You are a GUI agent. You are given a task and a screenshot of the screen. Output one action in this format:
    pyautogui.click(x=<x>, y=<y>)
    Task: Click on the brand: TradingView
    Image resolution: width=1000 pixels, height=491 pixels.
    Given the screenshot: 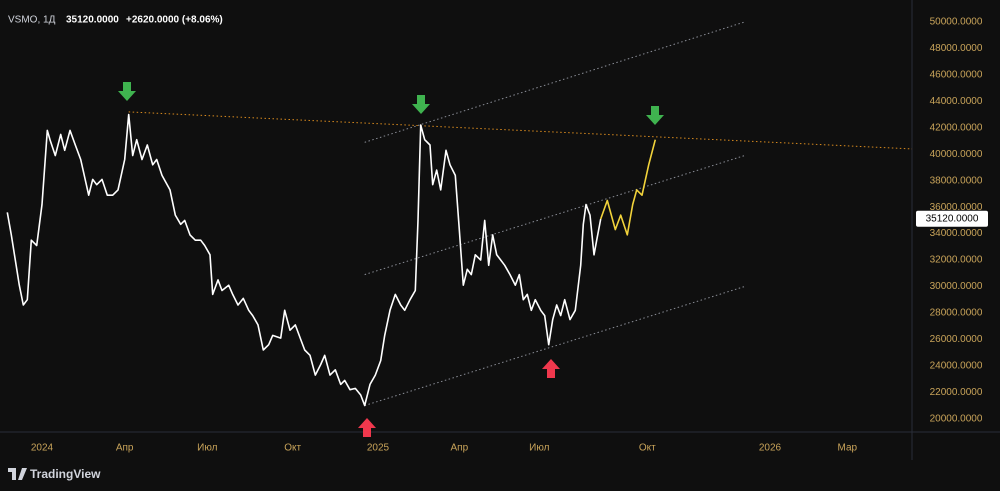 What is the action you would take?
    pyautogui.click(x=65, y=474)
    